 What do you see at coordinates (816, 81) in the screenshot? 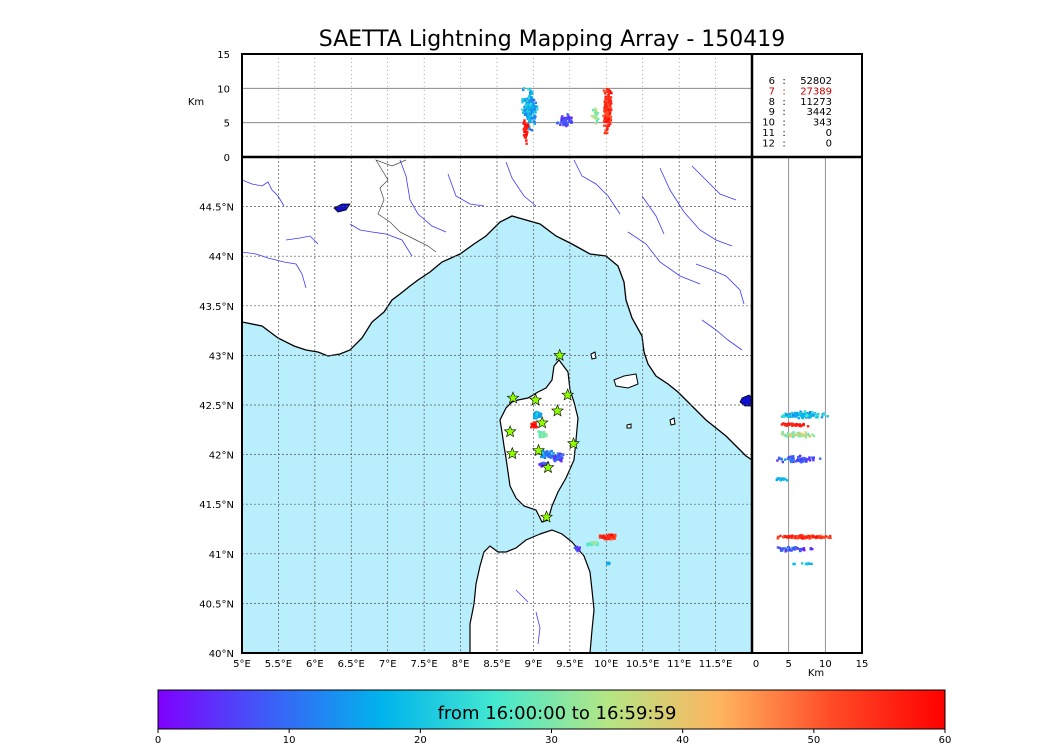
I see `count-value: 52802` at bounding box center [816, 81].